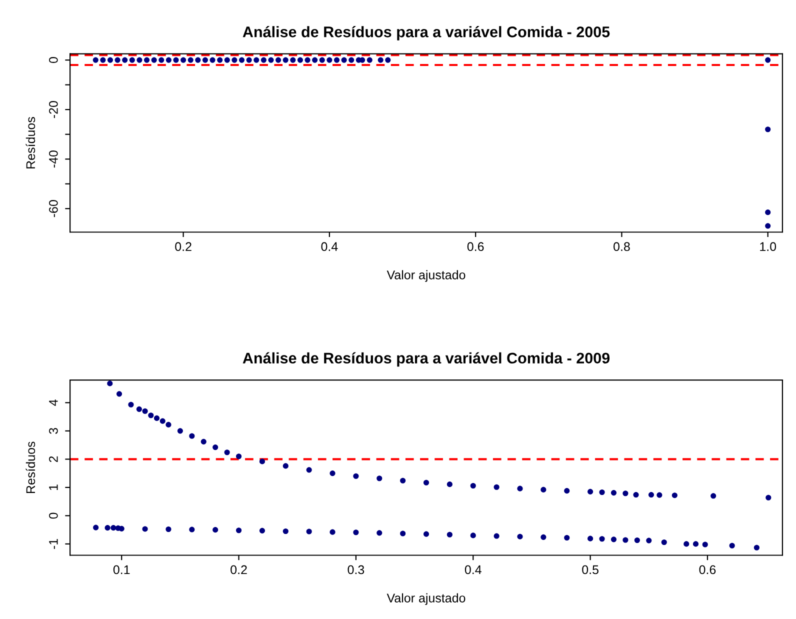 The image size is (796, 619). I want to click on y-tick-label: 3, so click(53, 431).